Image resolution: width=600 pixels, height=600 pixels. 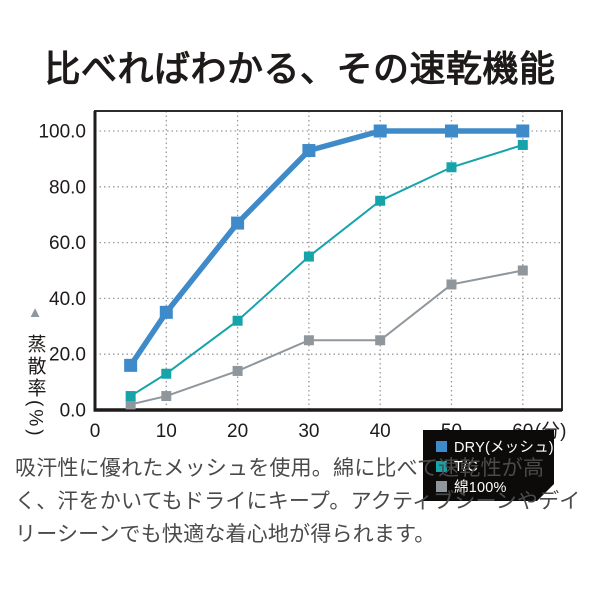 I want to click on y-axis-label: ▲ 蒸散率(%), so click(x=35, y=372).